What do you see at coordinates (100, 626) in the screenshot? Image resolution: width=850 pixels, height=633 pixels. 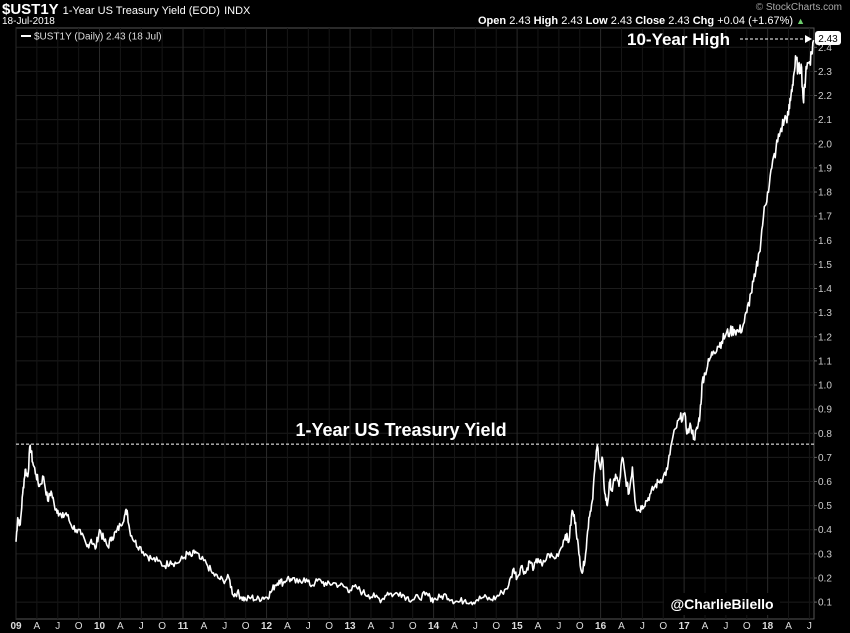 I see `x-tick-label: 10` at bounding box center [100, 626].